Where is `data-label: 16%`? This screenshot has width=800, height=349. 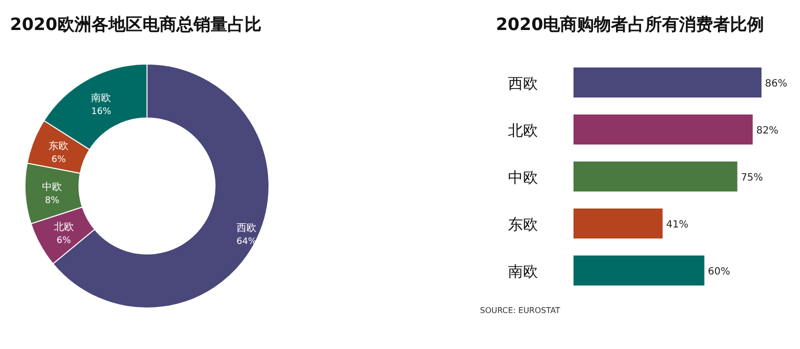 data-label: 16% is located at coordinates (101, 111).